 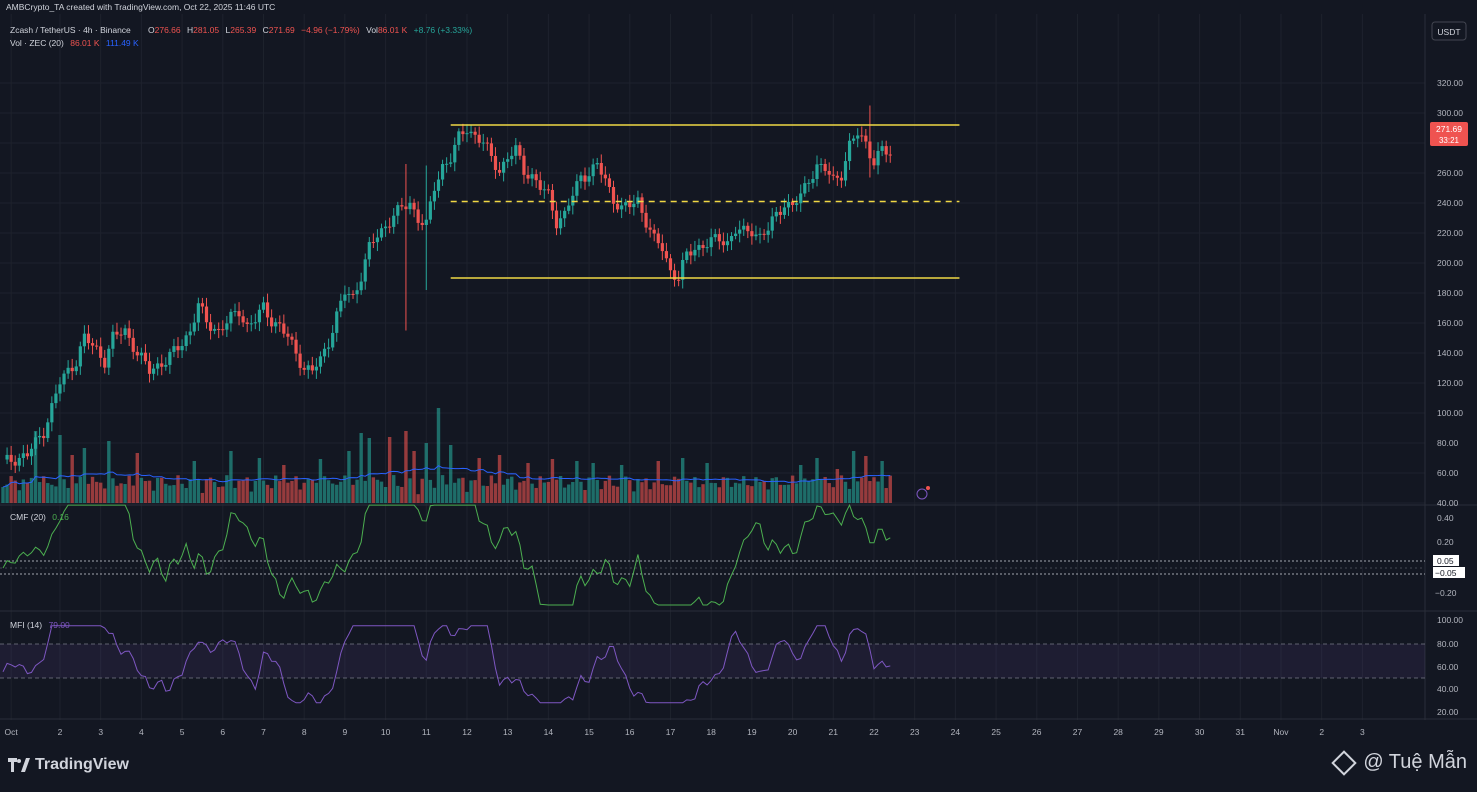 I want to click on currency-label: USDT, so click(x=1448, y=32).